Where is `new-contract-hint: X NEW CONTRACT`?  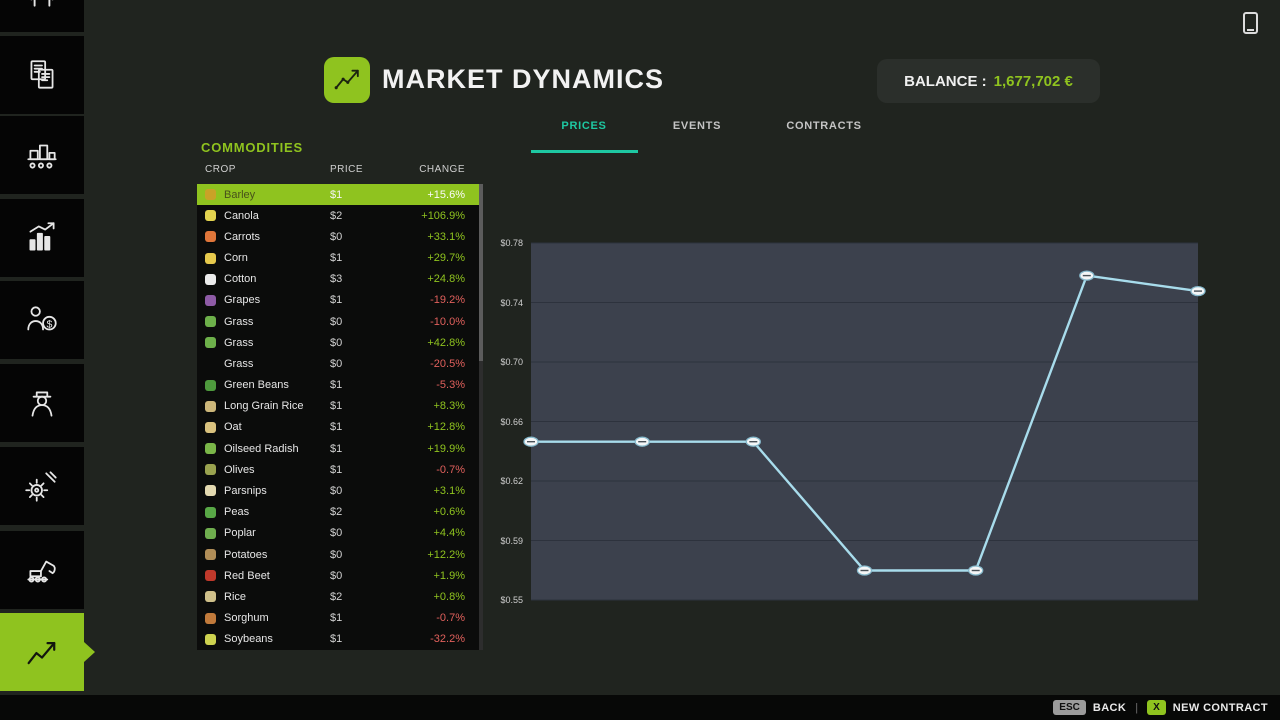 new-contract-hint: X NEW CONTRACT is located at coordinates (1207, 707).